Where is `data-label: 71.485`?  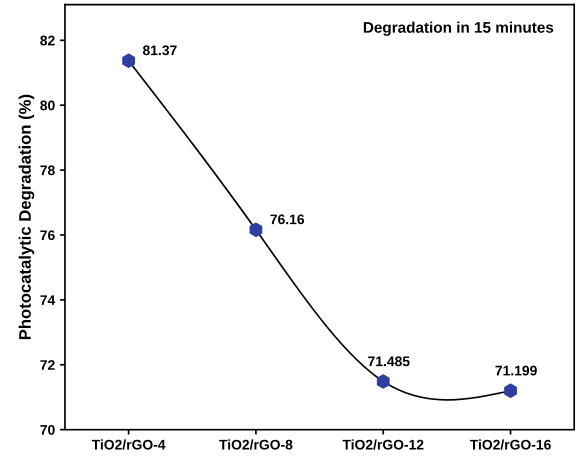 data-label: 71.485 is located at coordinates (389, 361).